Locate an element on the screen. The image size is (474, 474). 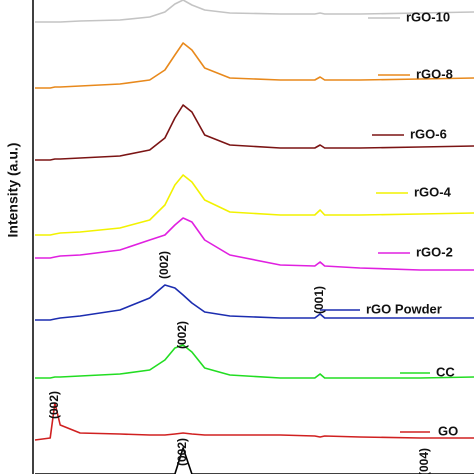
legend-label: rGO-6 is located at coordinates (428, 133).